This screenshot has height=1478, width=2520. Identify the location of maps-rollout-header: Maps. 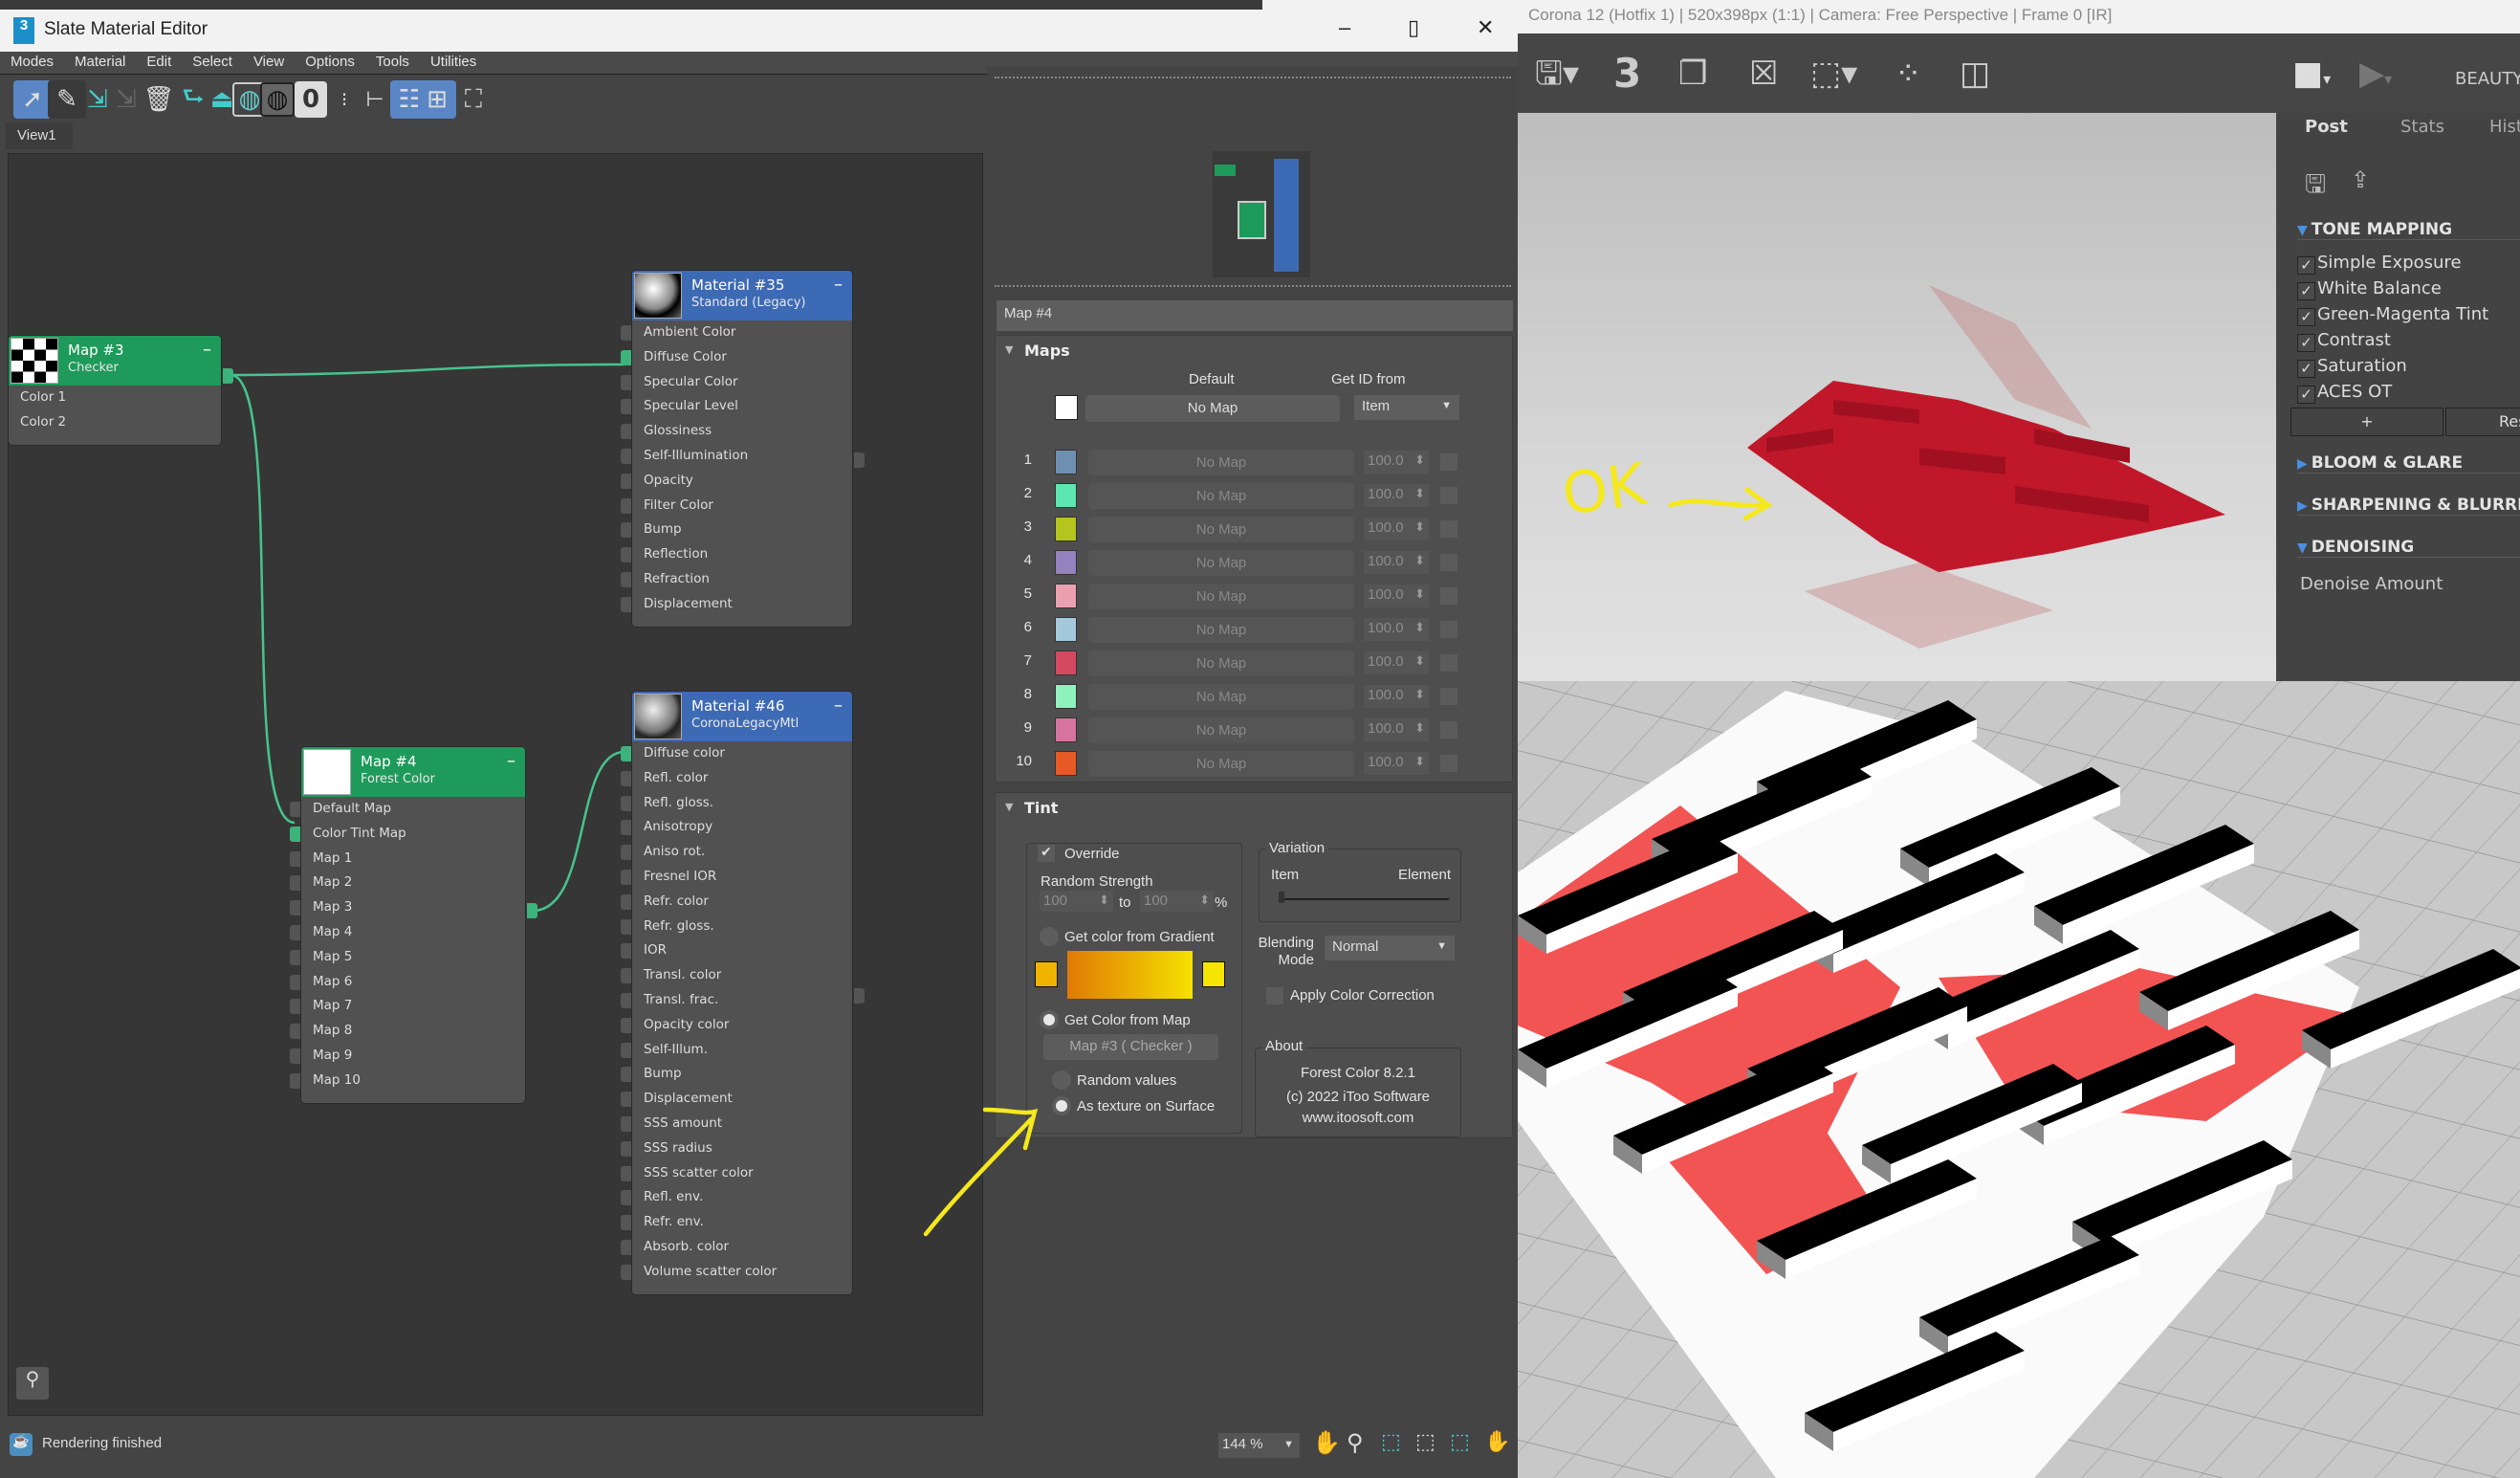
(1254, 348).